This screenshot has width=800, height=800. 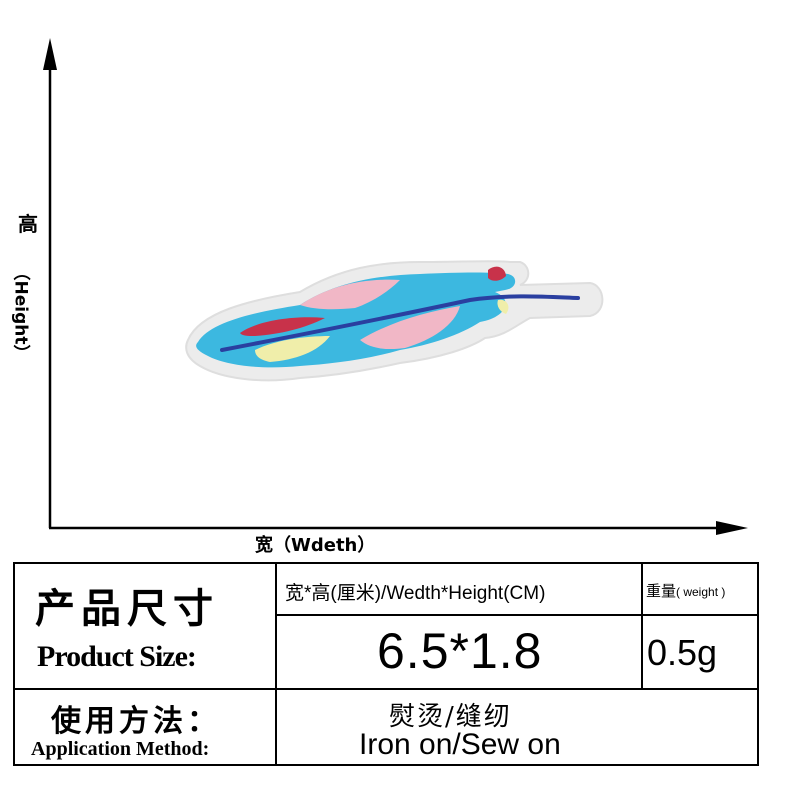 I want to click on method-value-cn: 熨烫/缝纫, so click(x=450, y=717).